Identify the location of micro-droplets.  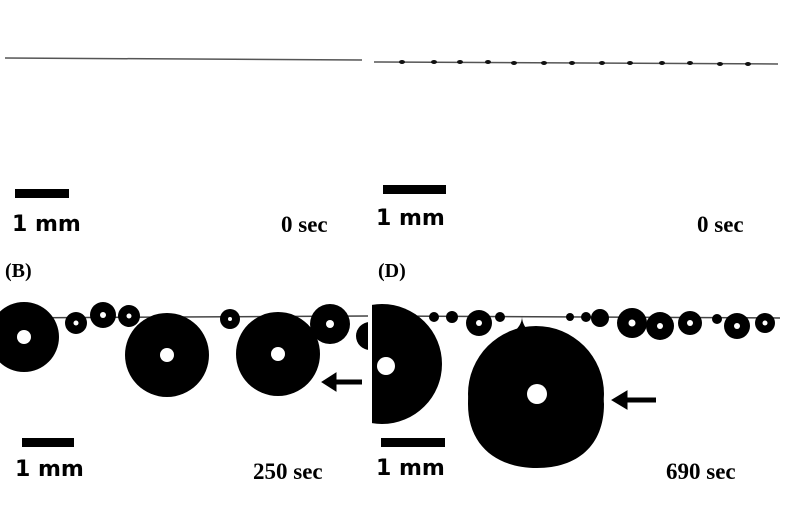
(575, 63).